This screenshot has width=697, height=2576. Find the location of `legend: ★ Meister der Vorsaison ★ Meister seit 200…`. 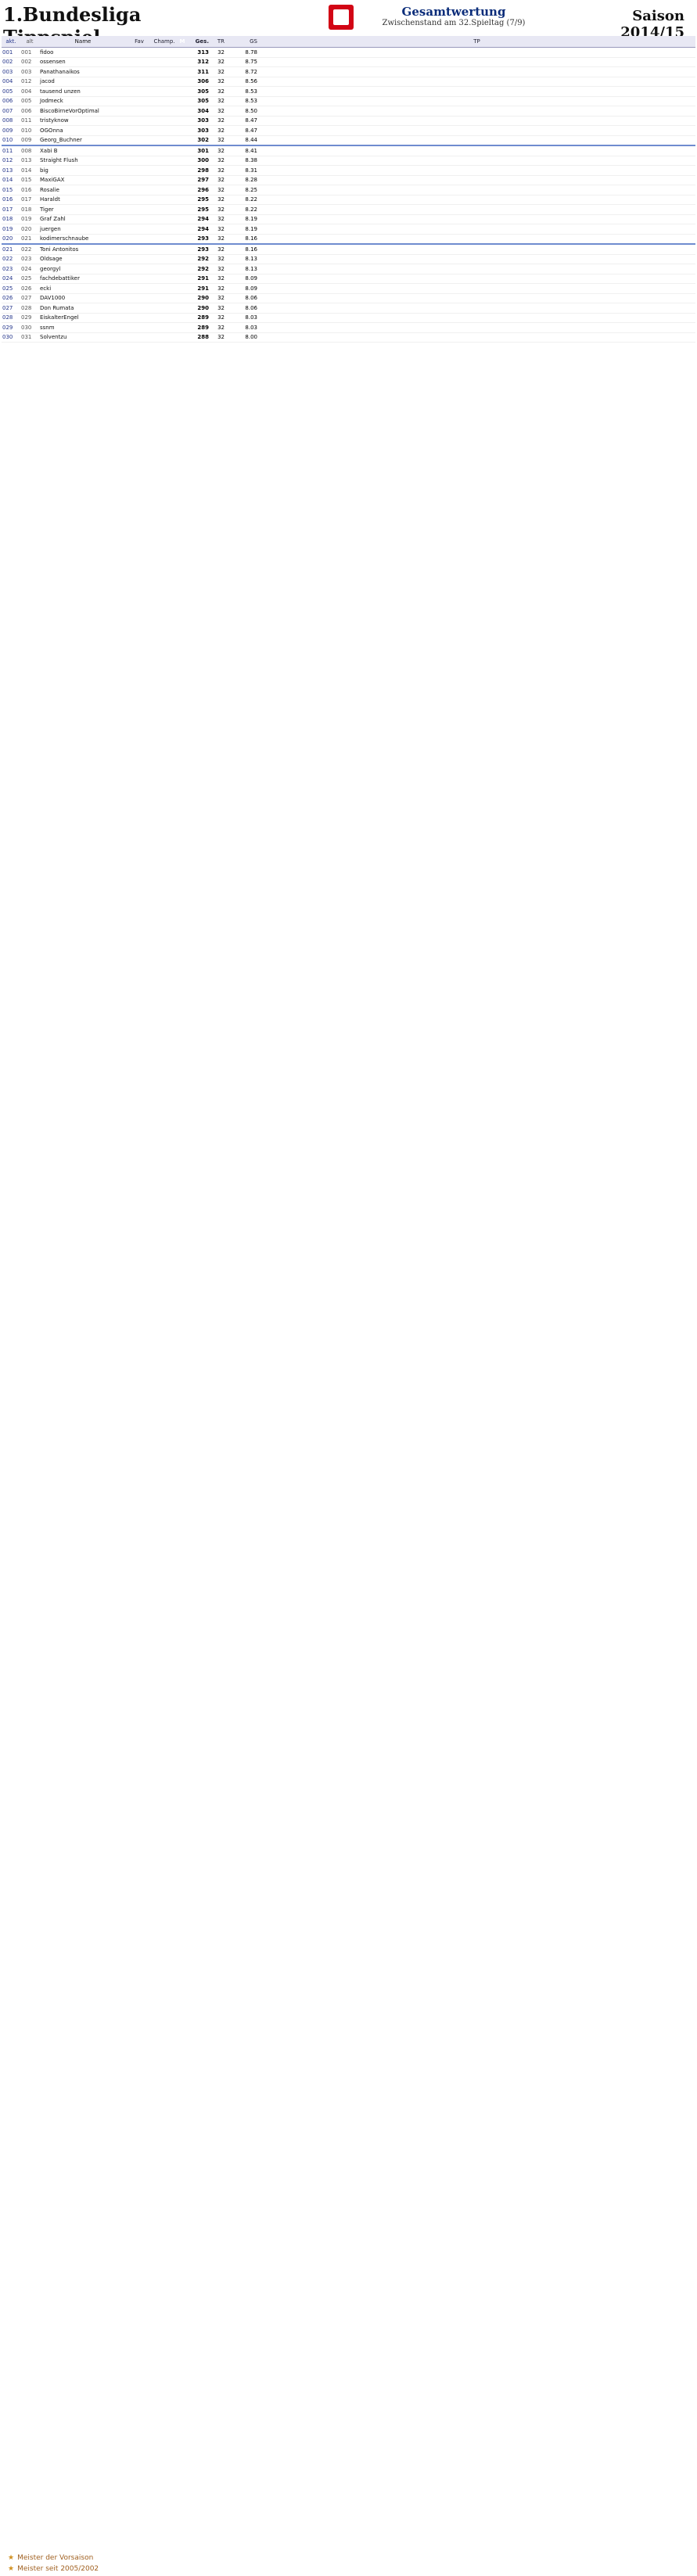

legend: ★ Meister der Vorsaison ★ Meister seit 200… is located at coordinates (53, 2565).